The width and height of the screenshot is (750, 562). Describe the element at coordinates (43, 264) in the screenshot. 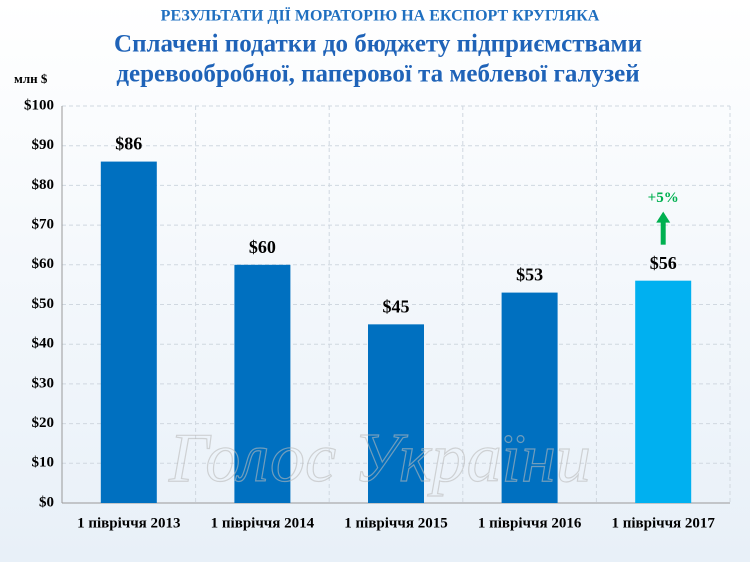

I see `y-tick-label: $60` at that location.